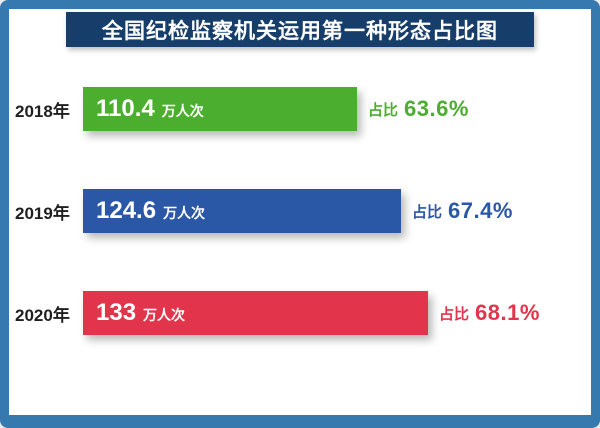  I want to click on bar-row-2018: 2018年 110.4 万人次 占比 63.6%, so click(300, 109).